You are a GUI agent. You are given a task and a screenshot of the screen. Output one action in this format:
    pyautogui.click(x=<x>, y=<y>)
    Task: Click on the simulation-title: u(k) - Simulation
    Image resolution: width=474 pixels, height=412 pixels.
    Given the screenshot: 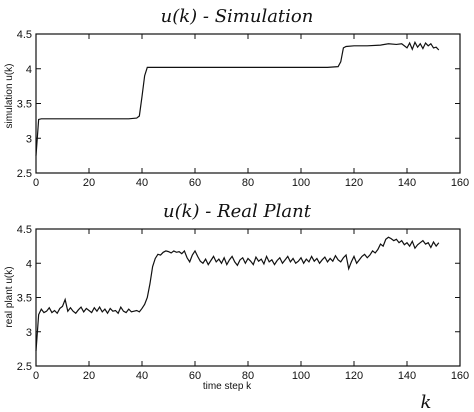 What is the action you would take?
    pyautogui.click(x=237, y=16)
    